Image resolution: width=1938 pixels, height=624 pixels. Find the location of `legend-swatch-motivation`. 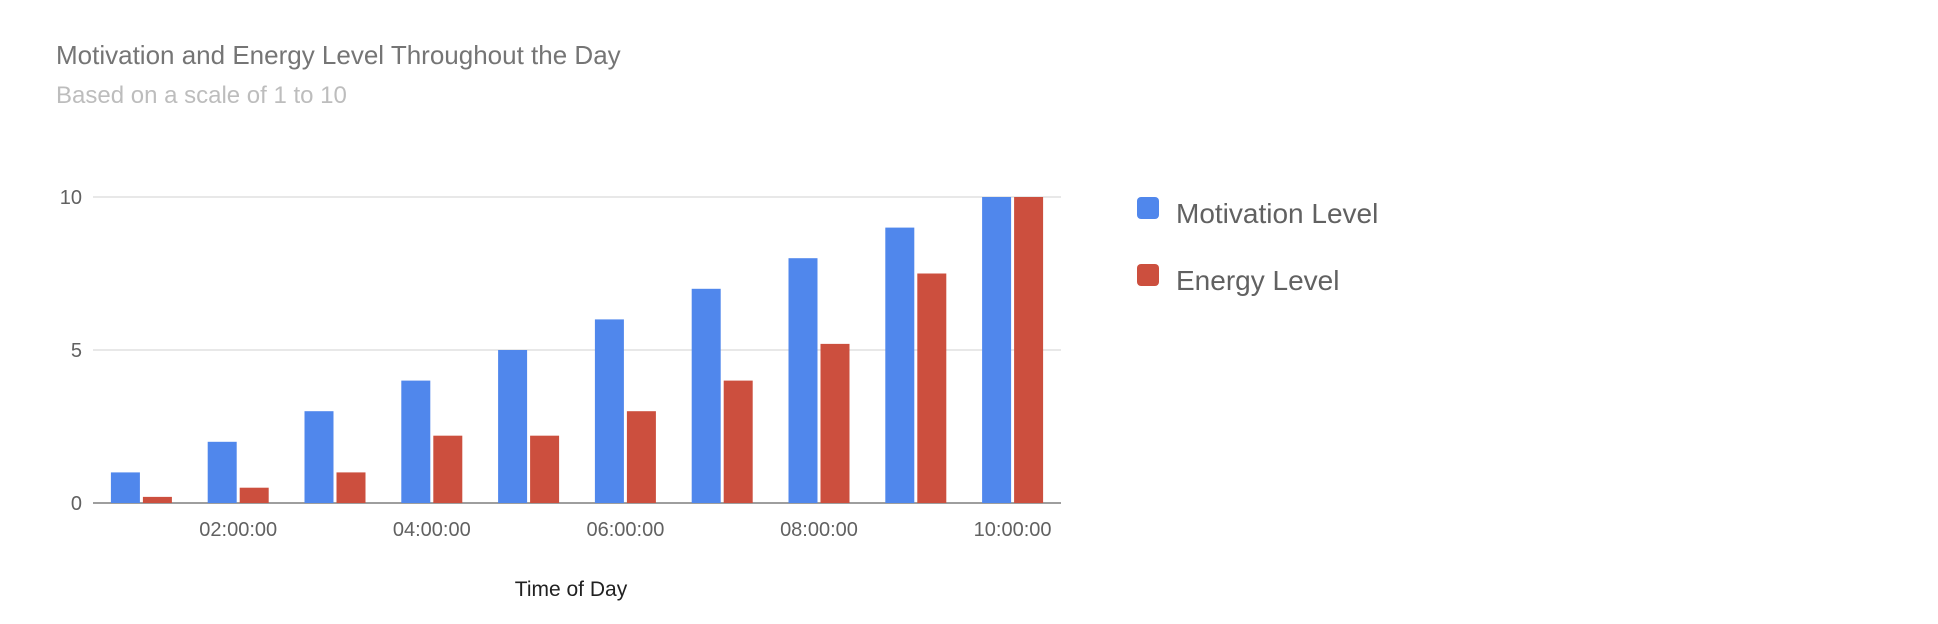

legend-swatch-motivation is located at coordinates (1148, 208).